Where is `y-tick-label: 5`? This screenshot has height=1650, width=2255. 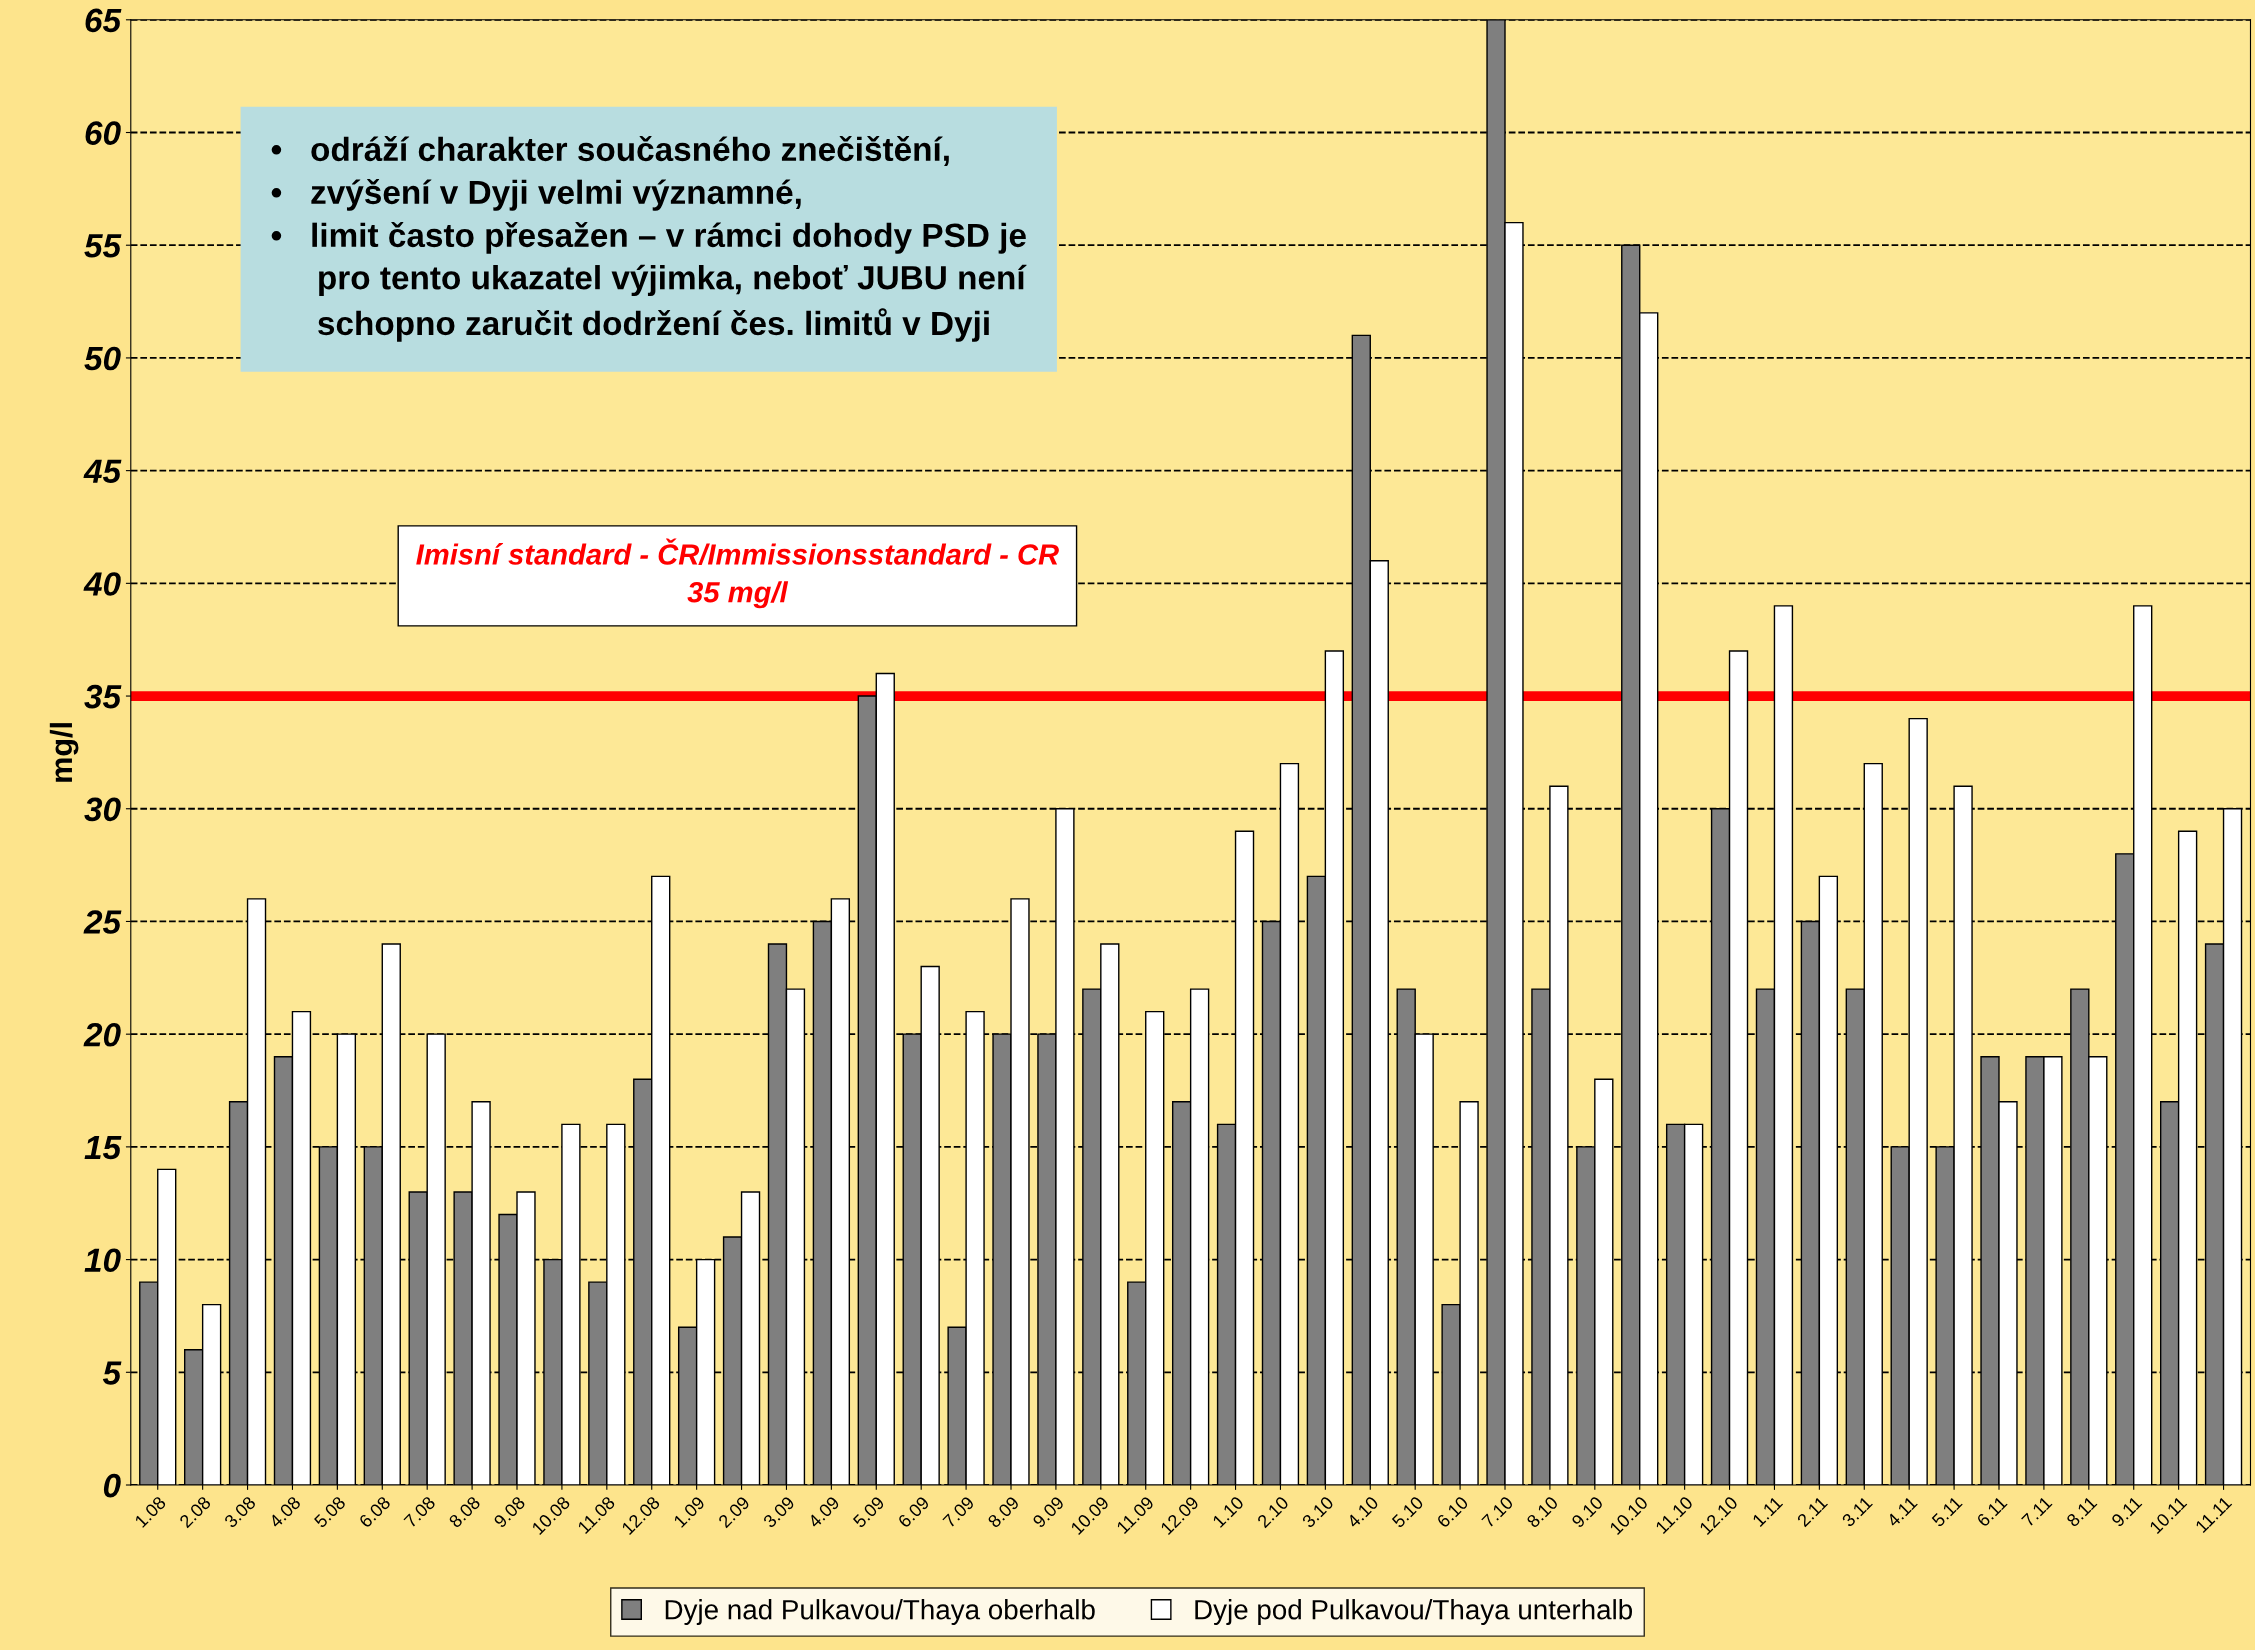 y-tick-label: 5 is located at coordinates (112, 1373).